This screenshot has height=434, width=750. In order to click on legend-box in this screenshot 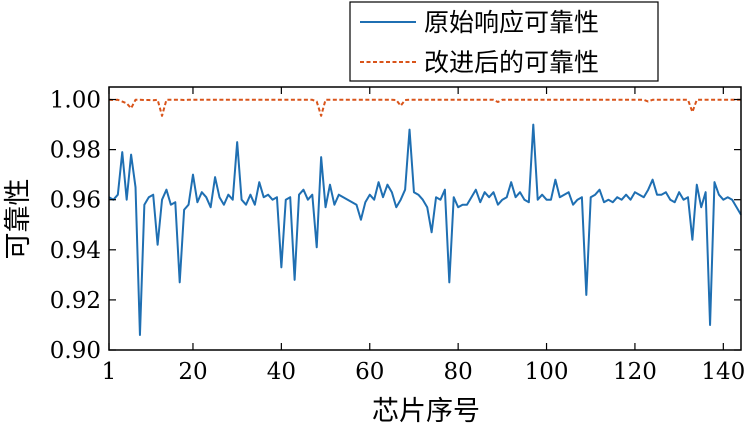, I will do `click(504, 41)`.